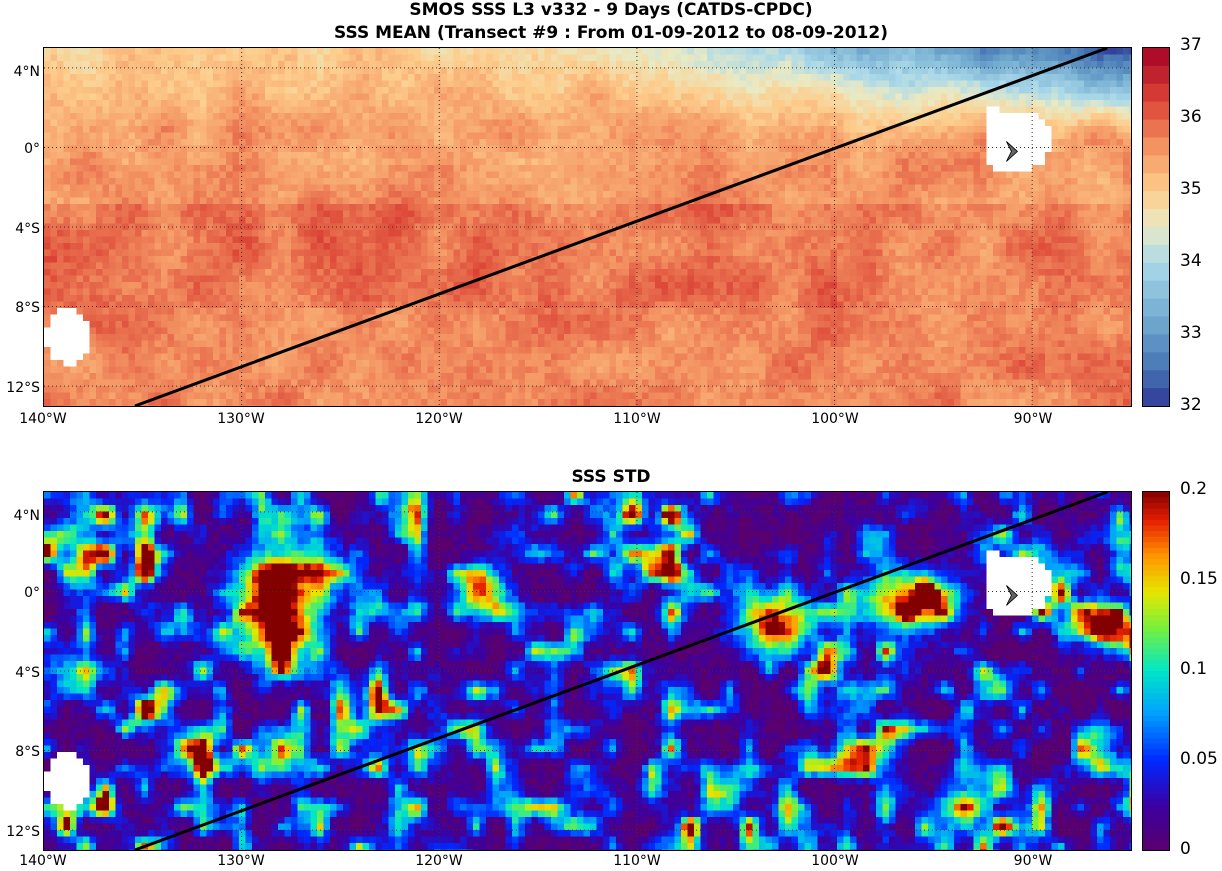 This screenshot has height=871, width=1222. What do you see at coordinates (43, 419) in the screenshot?
I see `mean-lon-tick: 140°W` at bounding box center [43, 419].